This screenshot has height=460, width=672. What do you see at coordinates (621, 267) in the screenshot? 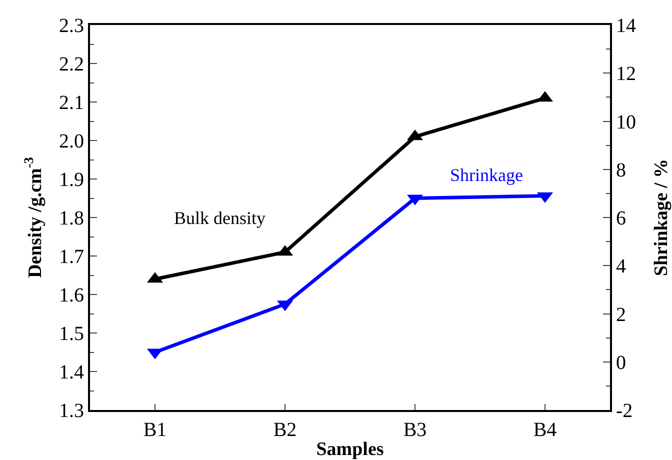
I see `y2-tick-label: 4` at bounding box center [621, 267].